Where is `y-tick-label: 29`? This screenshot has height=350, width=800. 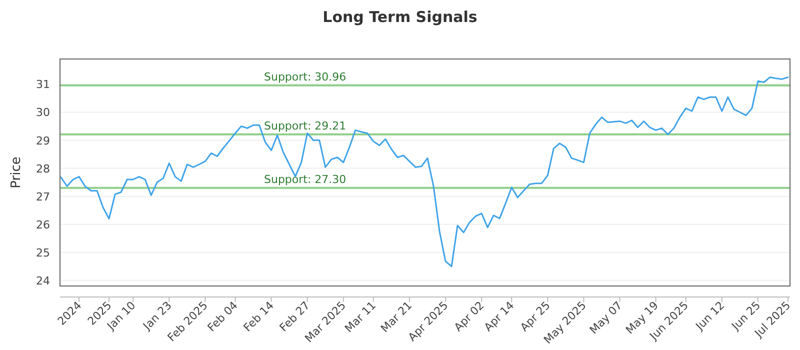 y-tick-label: 29 is located at coordinates (43, 141).